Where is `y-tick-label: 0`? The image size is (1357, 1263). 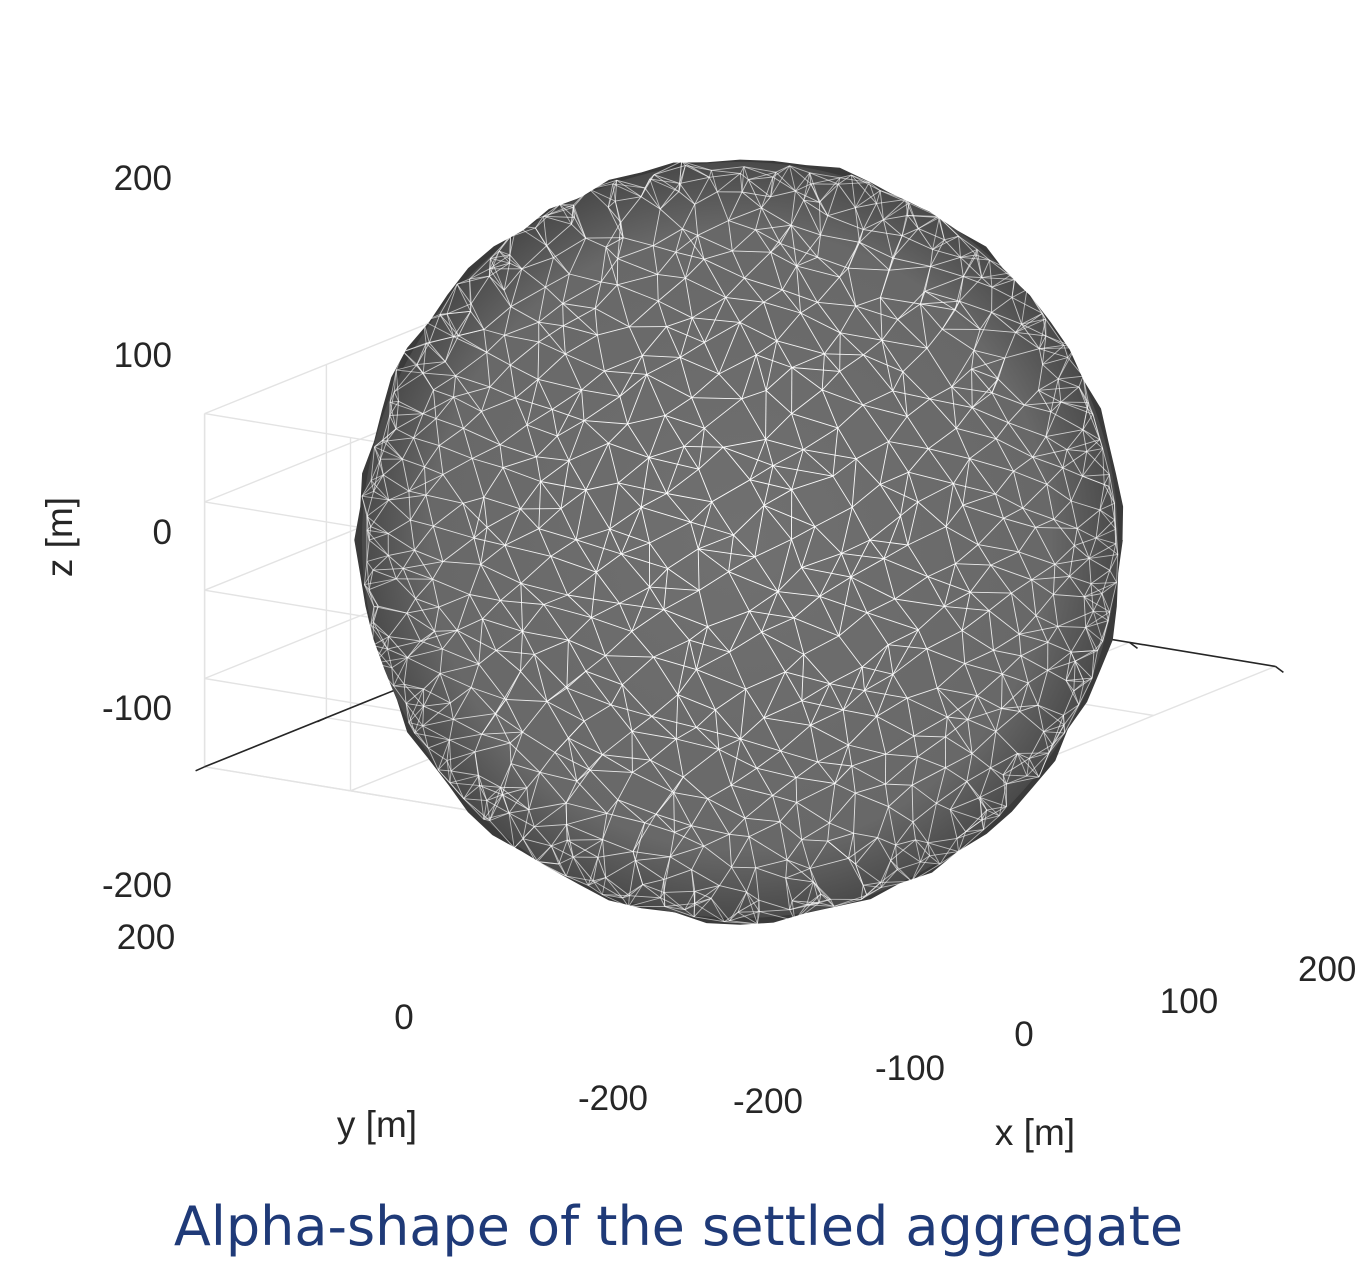
y-tick-label: 0 is located at coordinates (403, 1017).